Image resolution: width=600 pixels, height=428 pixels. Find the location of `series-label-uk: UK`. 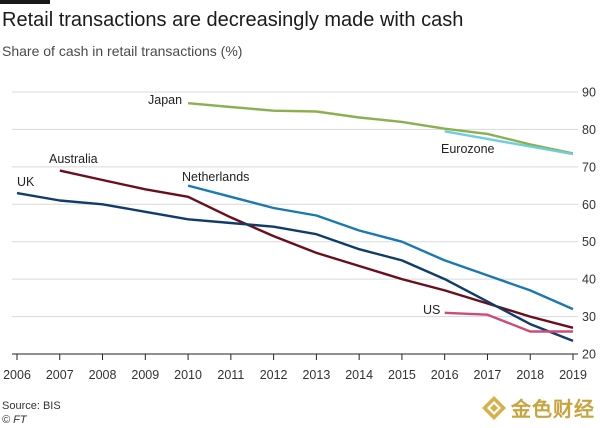

series-label-uk: UK is located at coordinates (26, 182).